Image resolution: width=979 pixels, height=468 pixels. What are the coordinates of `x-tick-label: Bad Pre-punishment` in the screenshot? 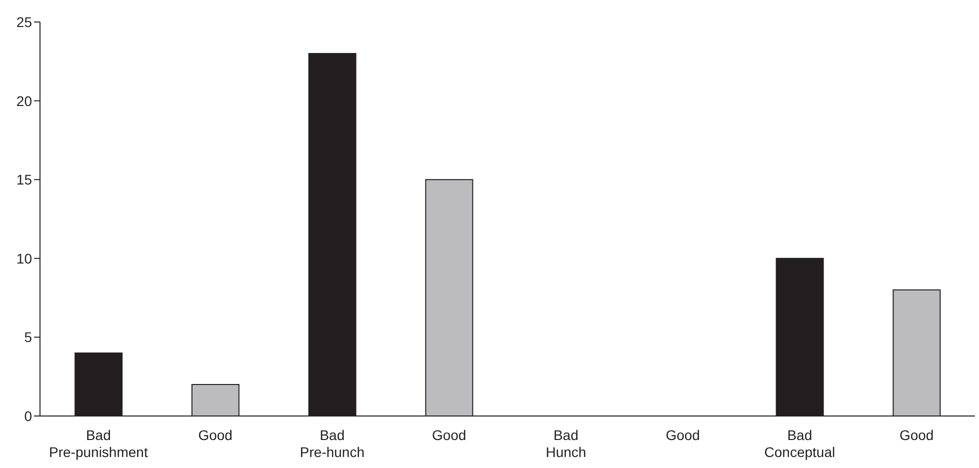 It's located at (98, 443).